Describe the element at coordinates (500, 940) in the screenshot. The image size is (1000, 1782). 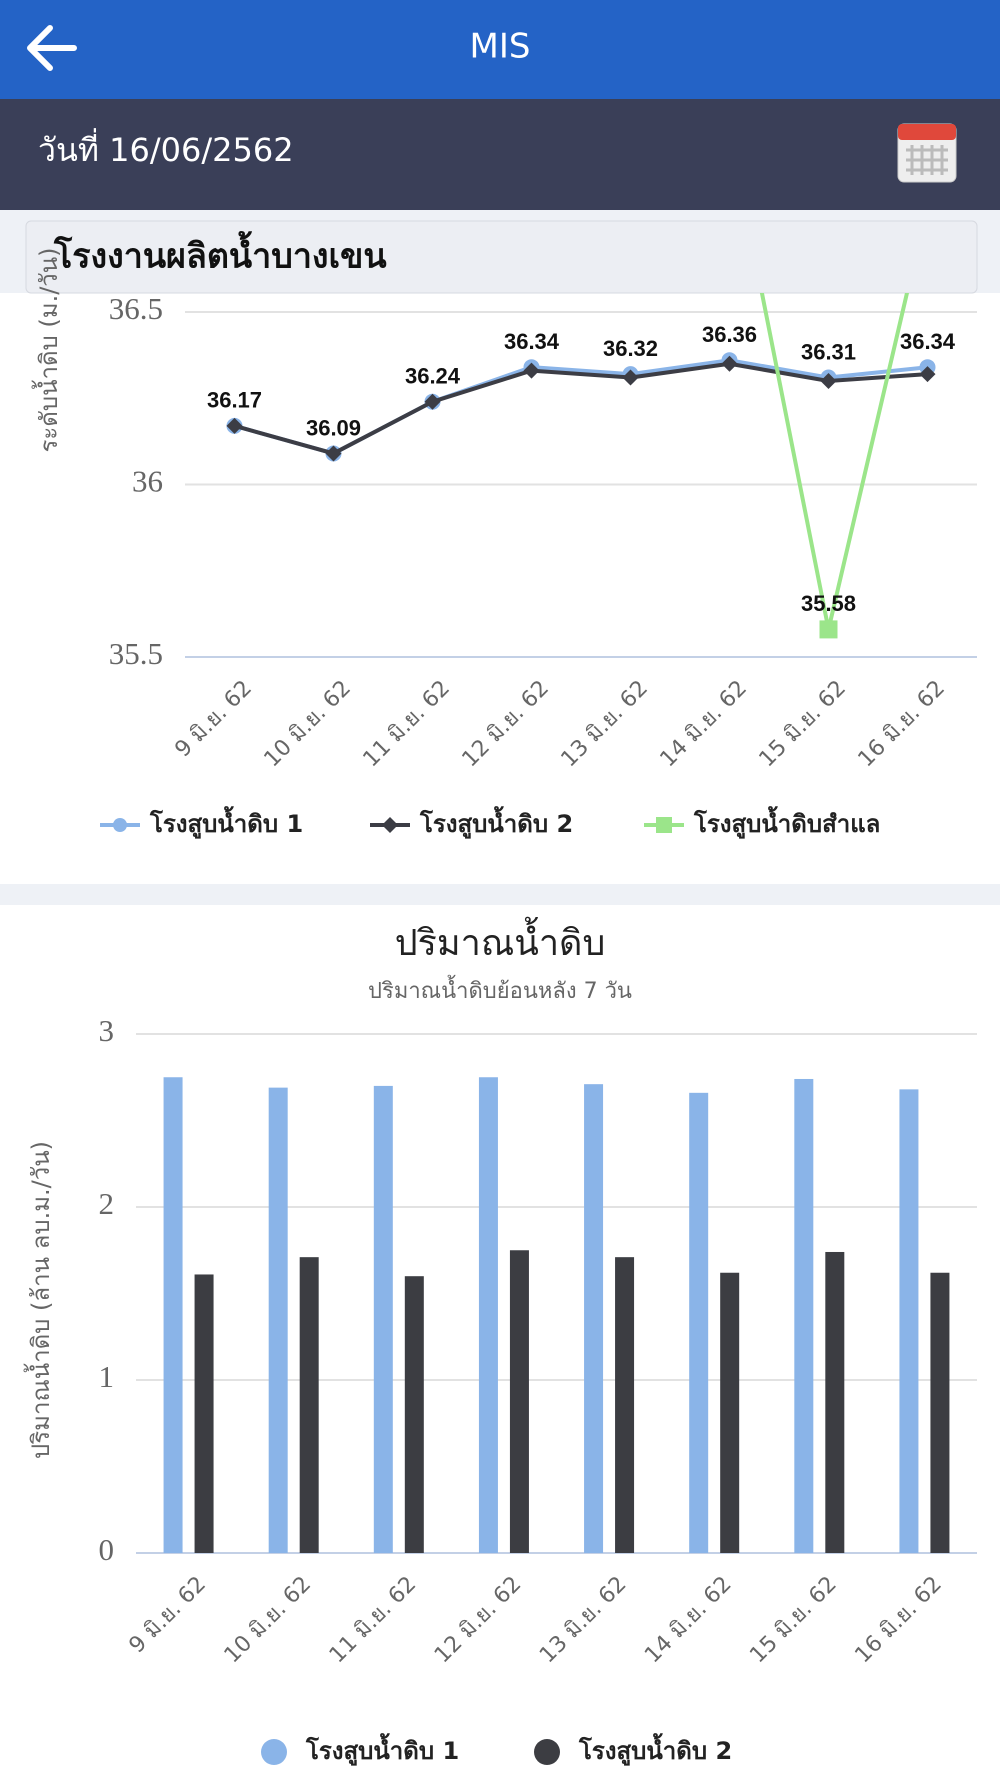
I see `chart-title: ปริมาณน้ำดิบ` at that location.